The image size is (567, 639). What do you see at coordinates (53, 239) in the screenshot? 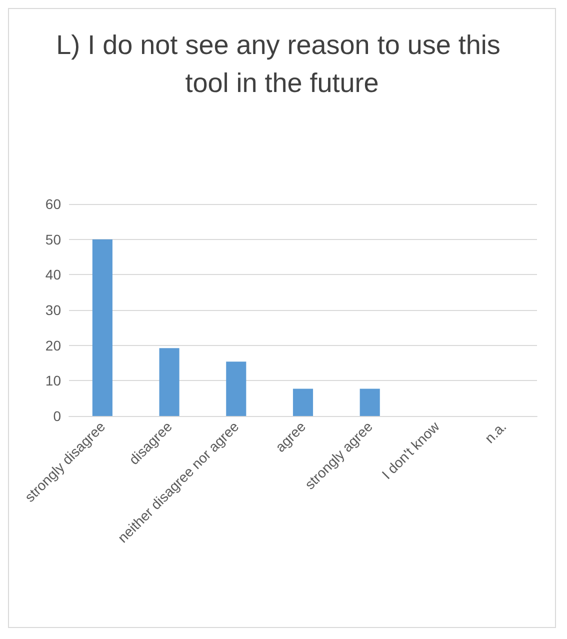
I see `y-tick-label: 50` at bounding box center [53, 239].